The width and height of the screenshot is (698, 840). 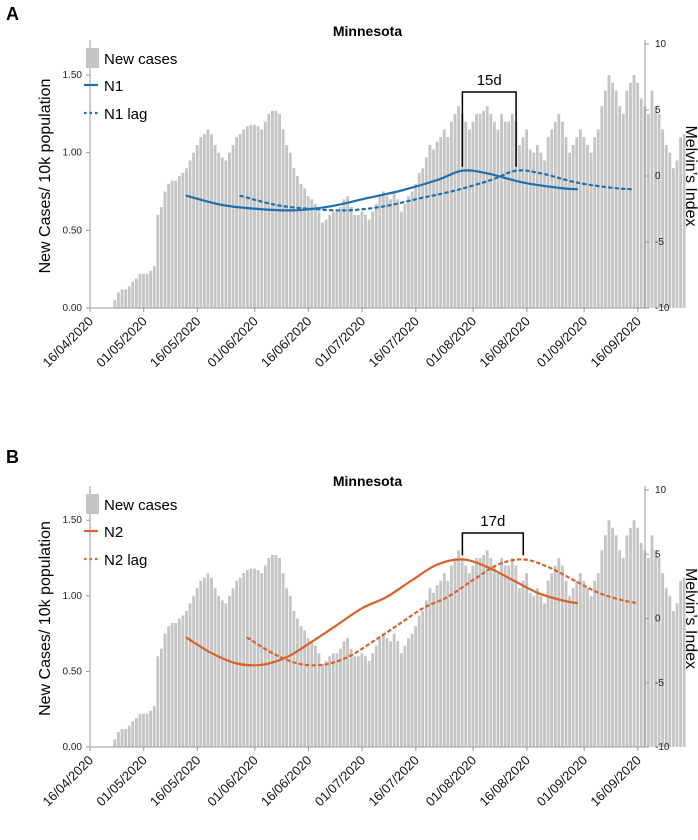 I want to click on x-tick-label: 01/08/2020, so click(x=451, y=781).